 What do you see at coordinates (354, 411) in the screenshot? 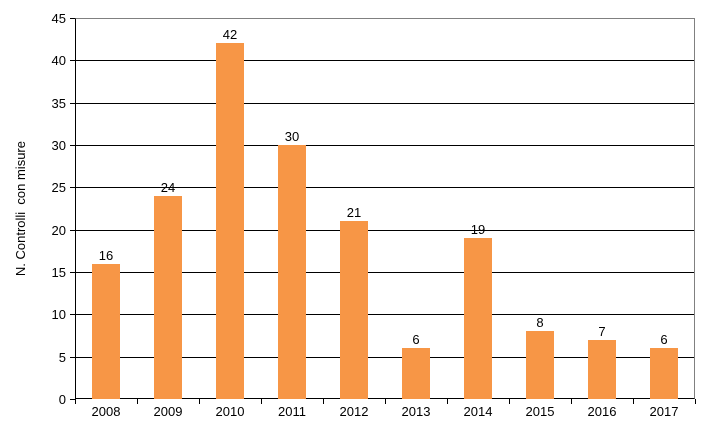
I see `x-category-label-2012: 2012` at bounding box center [354, 411].